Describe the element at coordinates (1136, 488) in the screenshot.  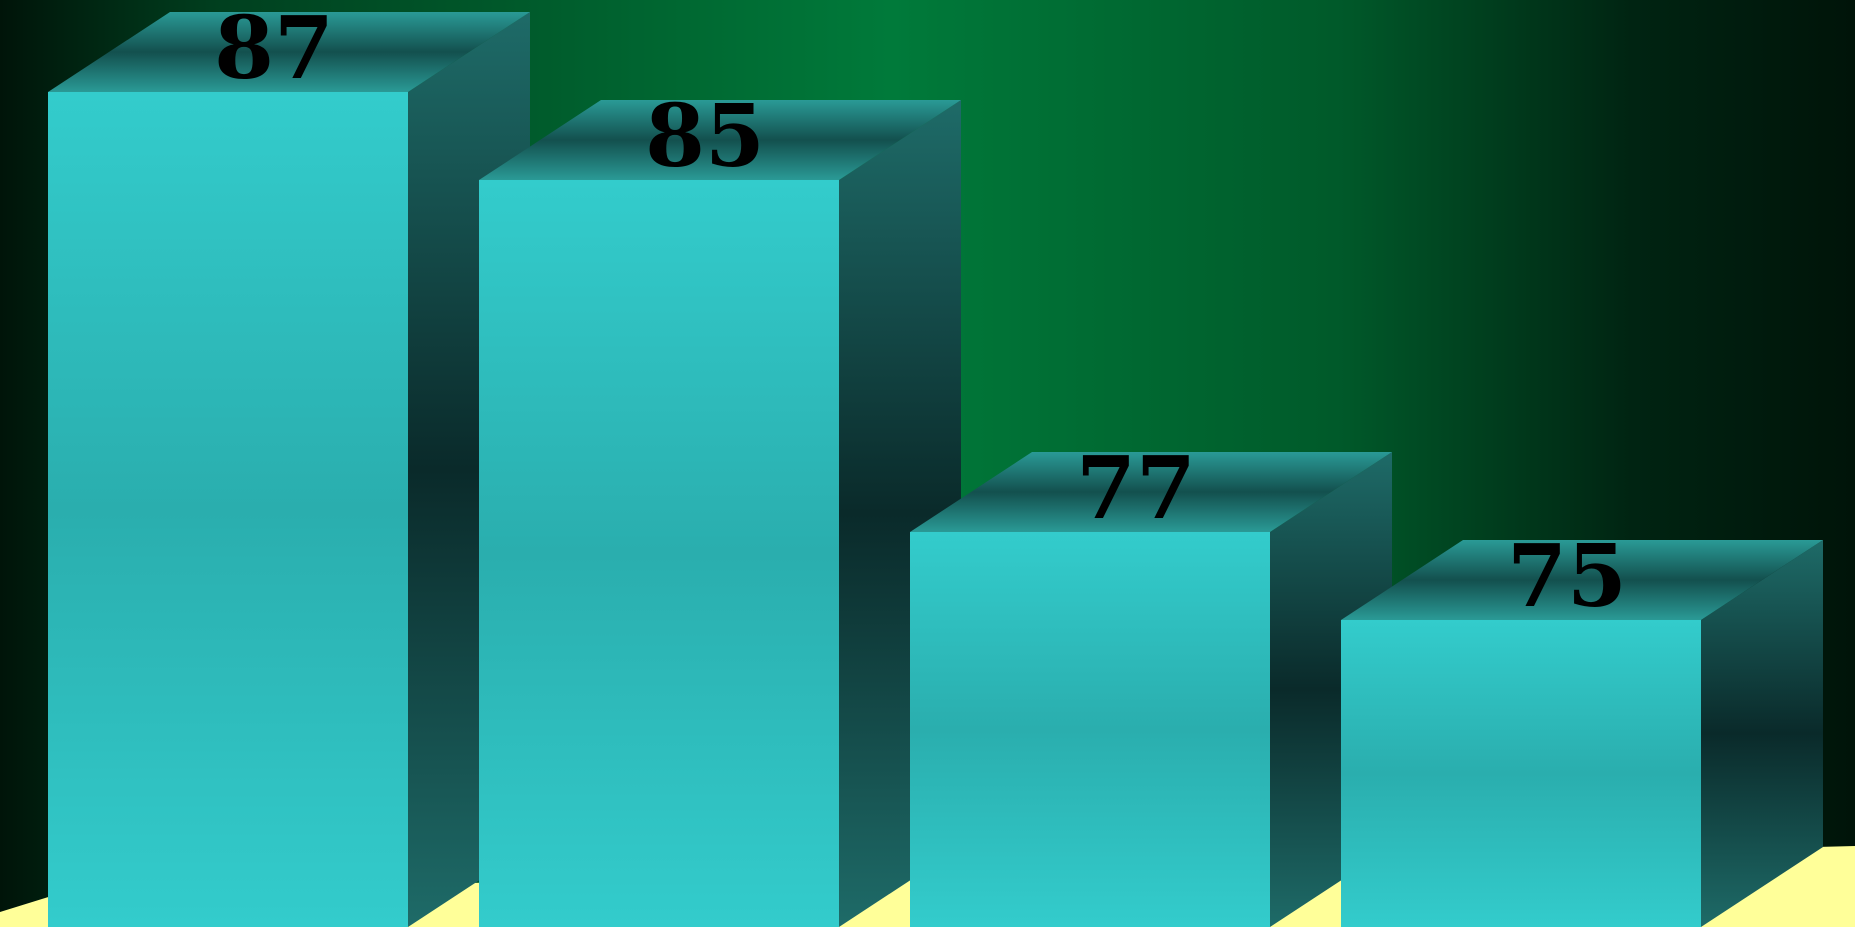
I see `bar-value-label-3: 77` at that location.